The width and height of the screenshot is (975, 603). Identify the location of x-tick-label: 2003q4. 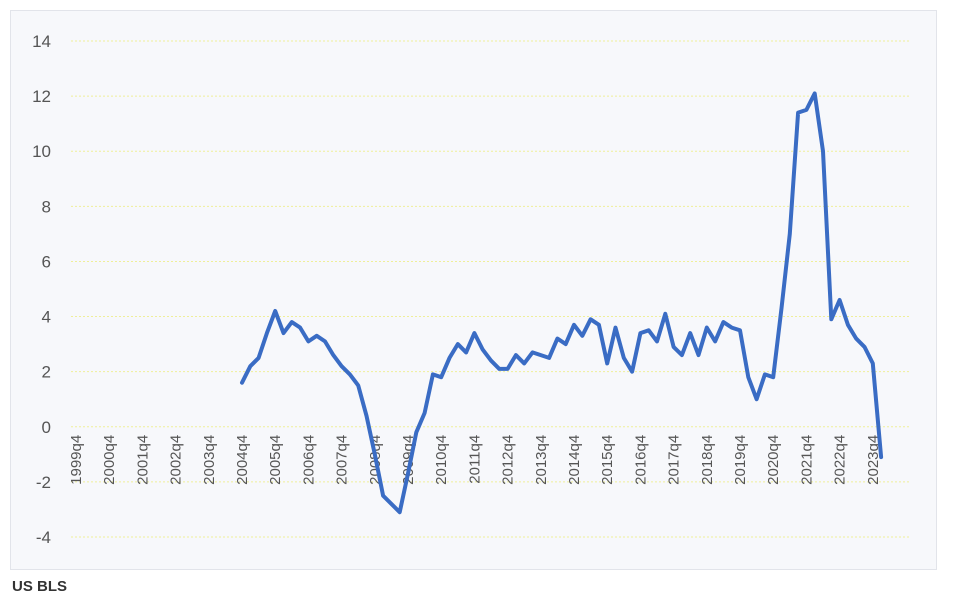
(209, 460).